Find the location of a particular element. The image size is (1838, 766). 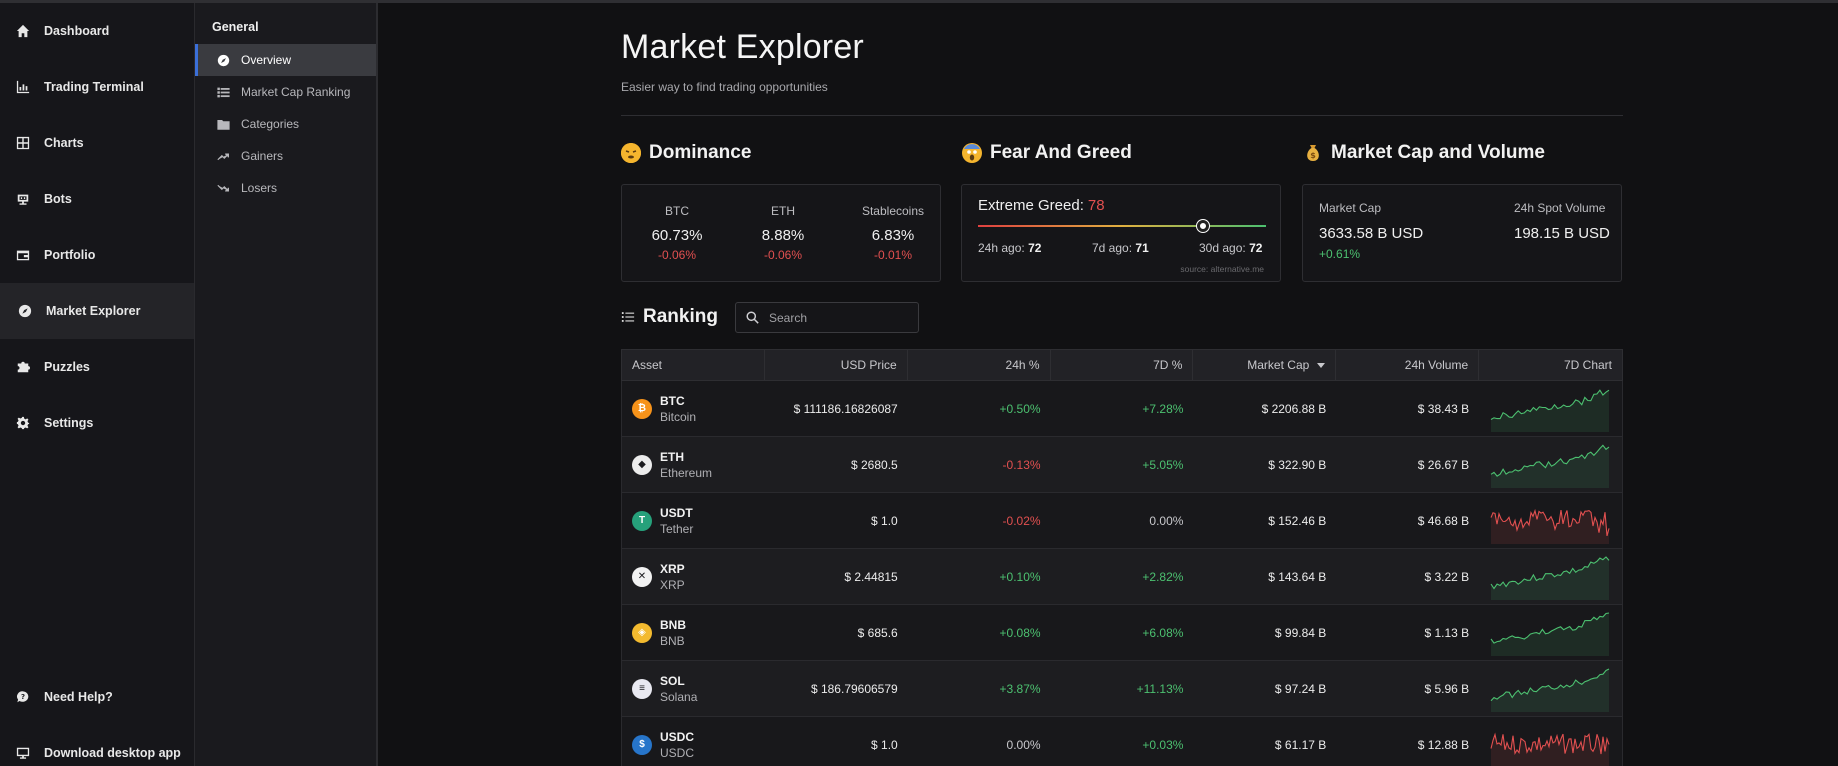

bot-icon is located at coordinates (23, 199).